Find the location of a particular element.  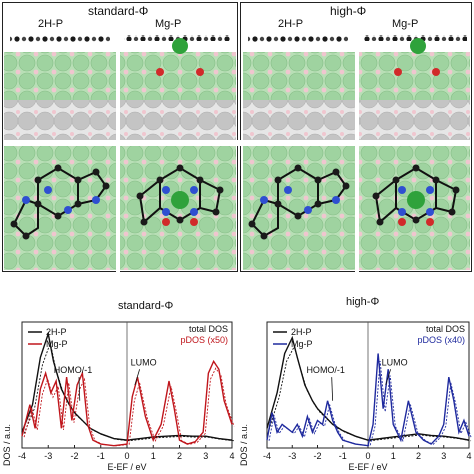

column-label-mgp-high: Mg-P is located at coordinates (405, 24).